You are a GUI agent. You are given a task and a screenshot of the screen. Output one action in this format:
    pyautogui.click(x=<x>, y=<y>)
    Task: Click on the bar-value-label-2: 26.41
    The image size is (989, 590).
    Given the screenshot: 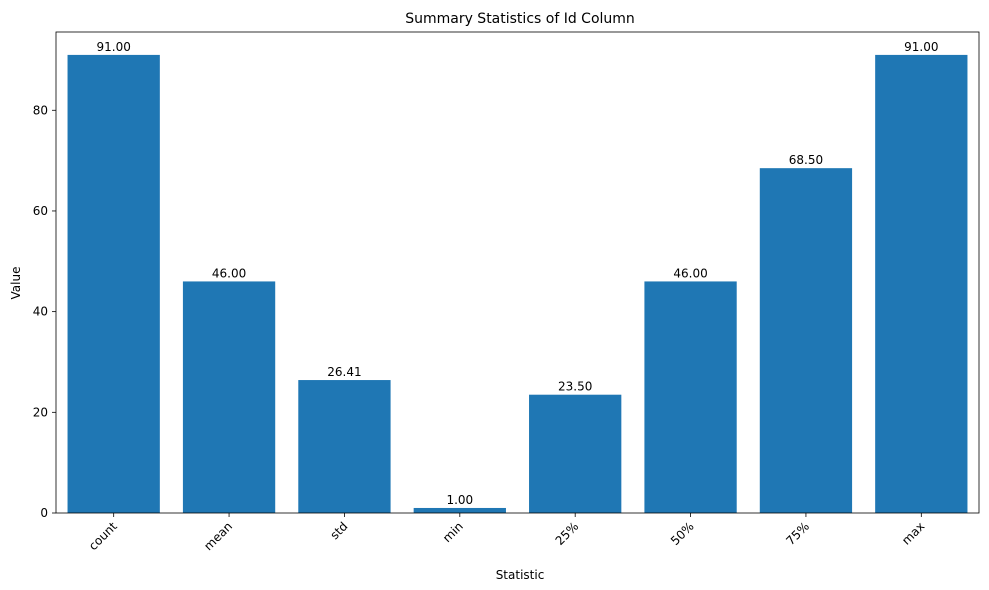 What is the action you would take?
    pyautogui.click(x=344, y=372)
    